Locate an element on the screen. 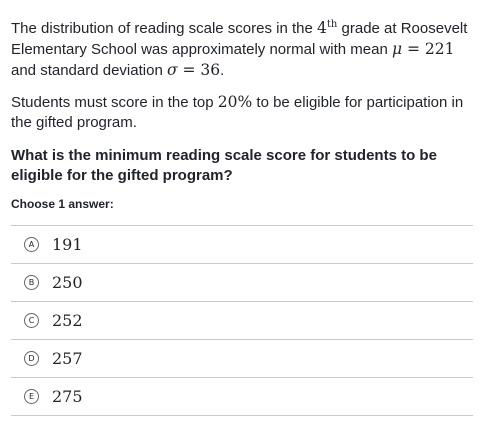 The width and height of the screenshot is (486, 422). choice-value: 275 is located at coordinates (67, 396).